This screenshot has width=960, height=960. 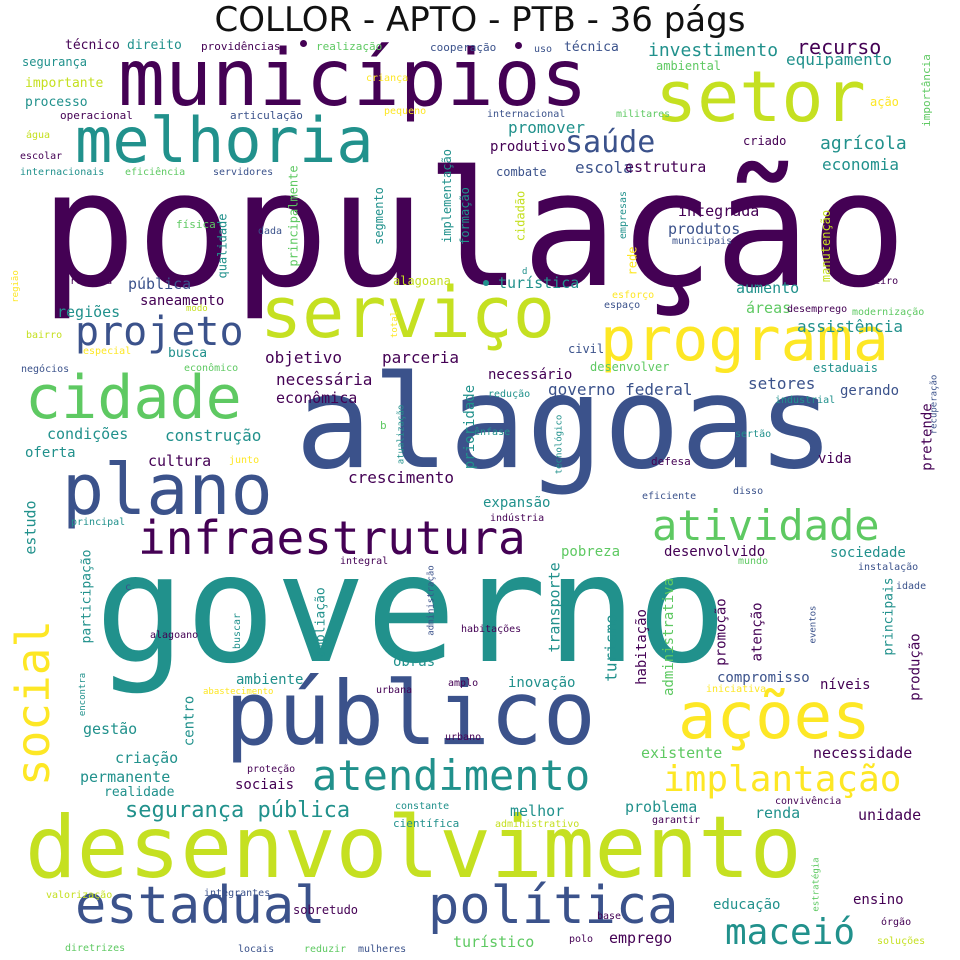 I want to click on cloud-word: unidade, so click(x=890, y=815).